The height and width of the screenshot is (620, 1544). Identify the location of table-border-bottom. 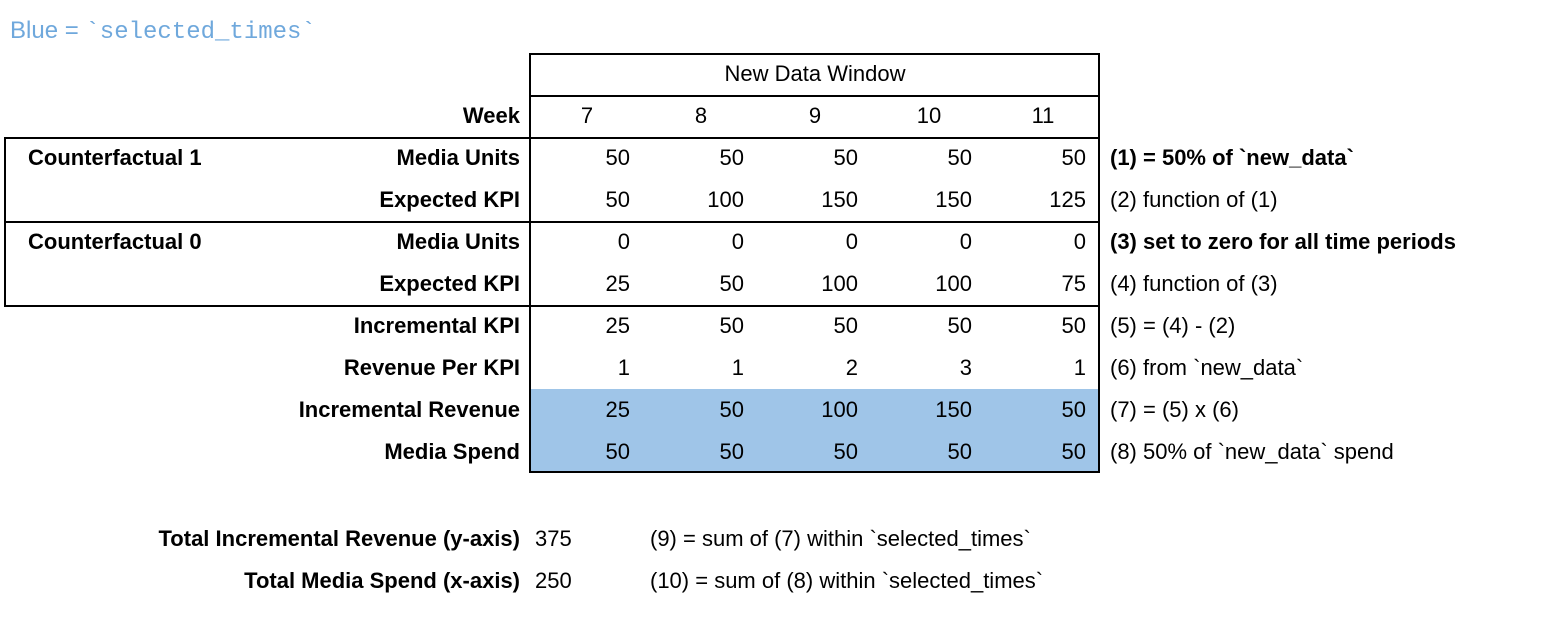
(814, 472).